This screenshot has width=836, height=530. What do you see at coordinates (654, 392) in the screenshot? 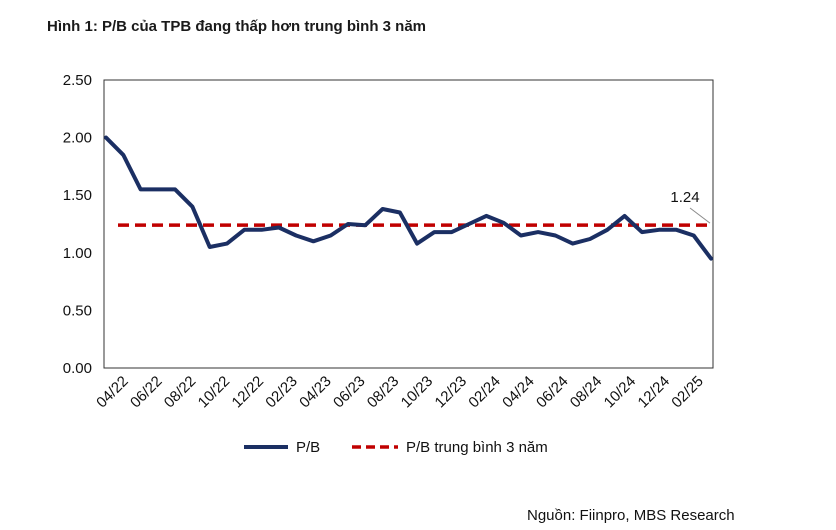
I see `x-tick-label: 12/24` at bounding box center [654, 392].